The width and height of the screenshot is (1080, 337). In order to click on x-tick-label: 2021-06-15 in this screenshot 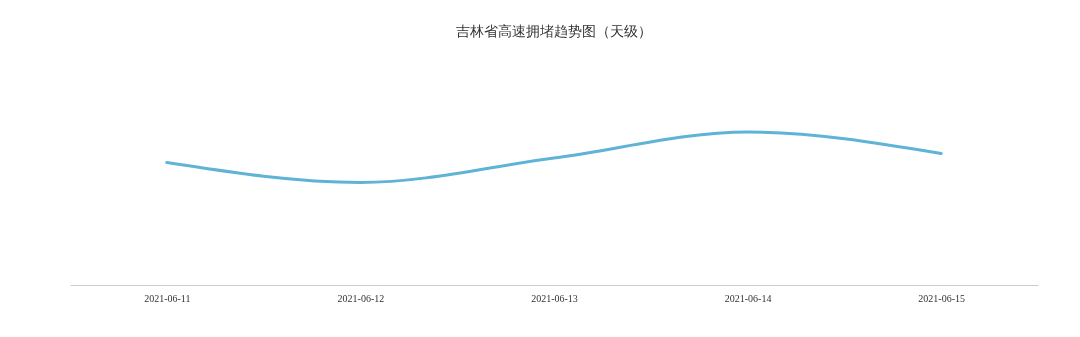, I will do `click(942, 298)`.